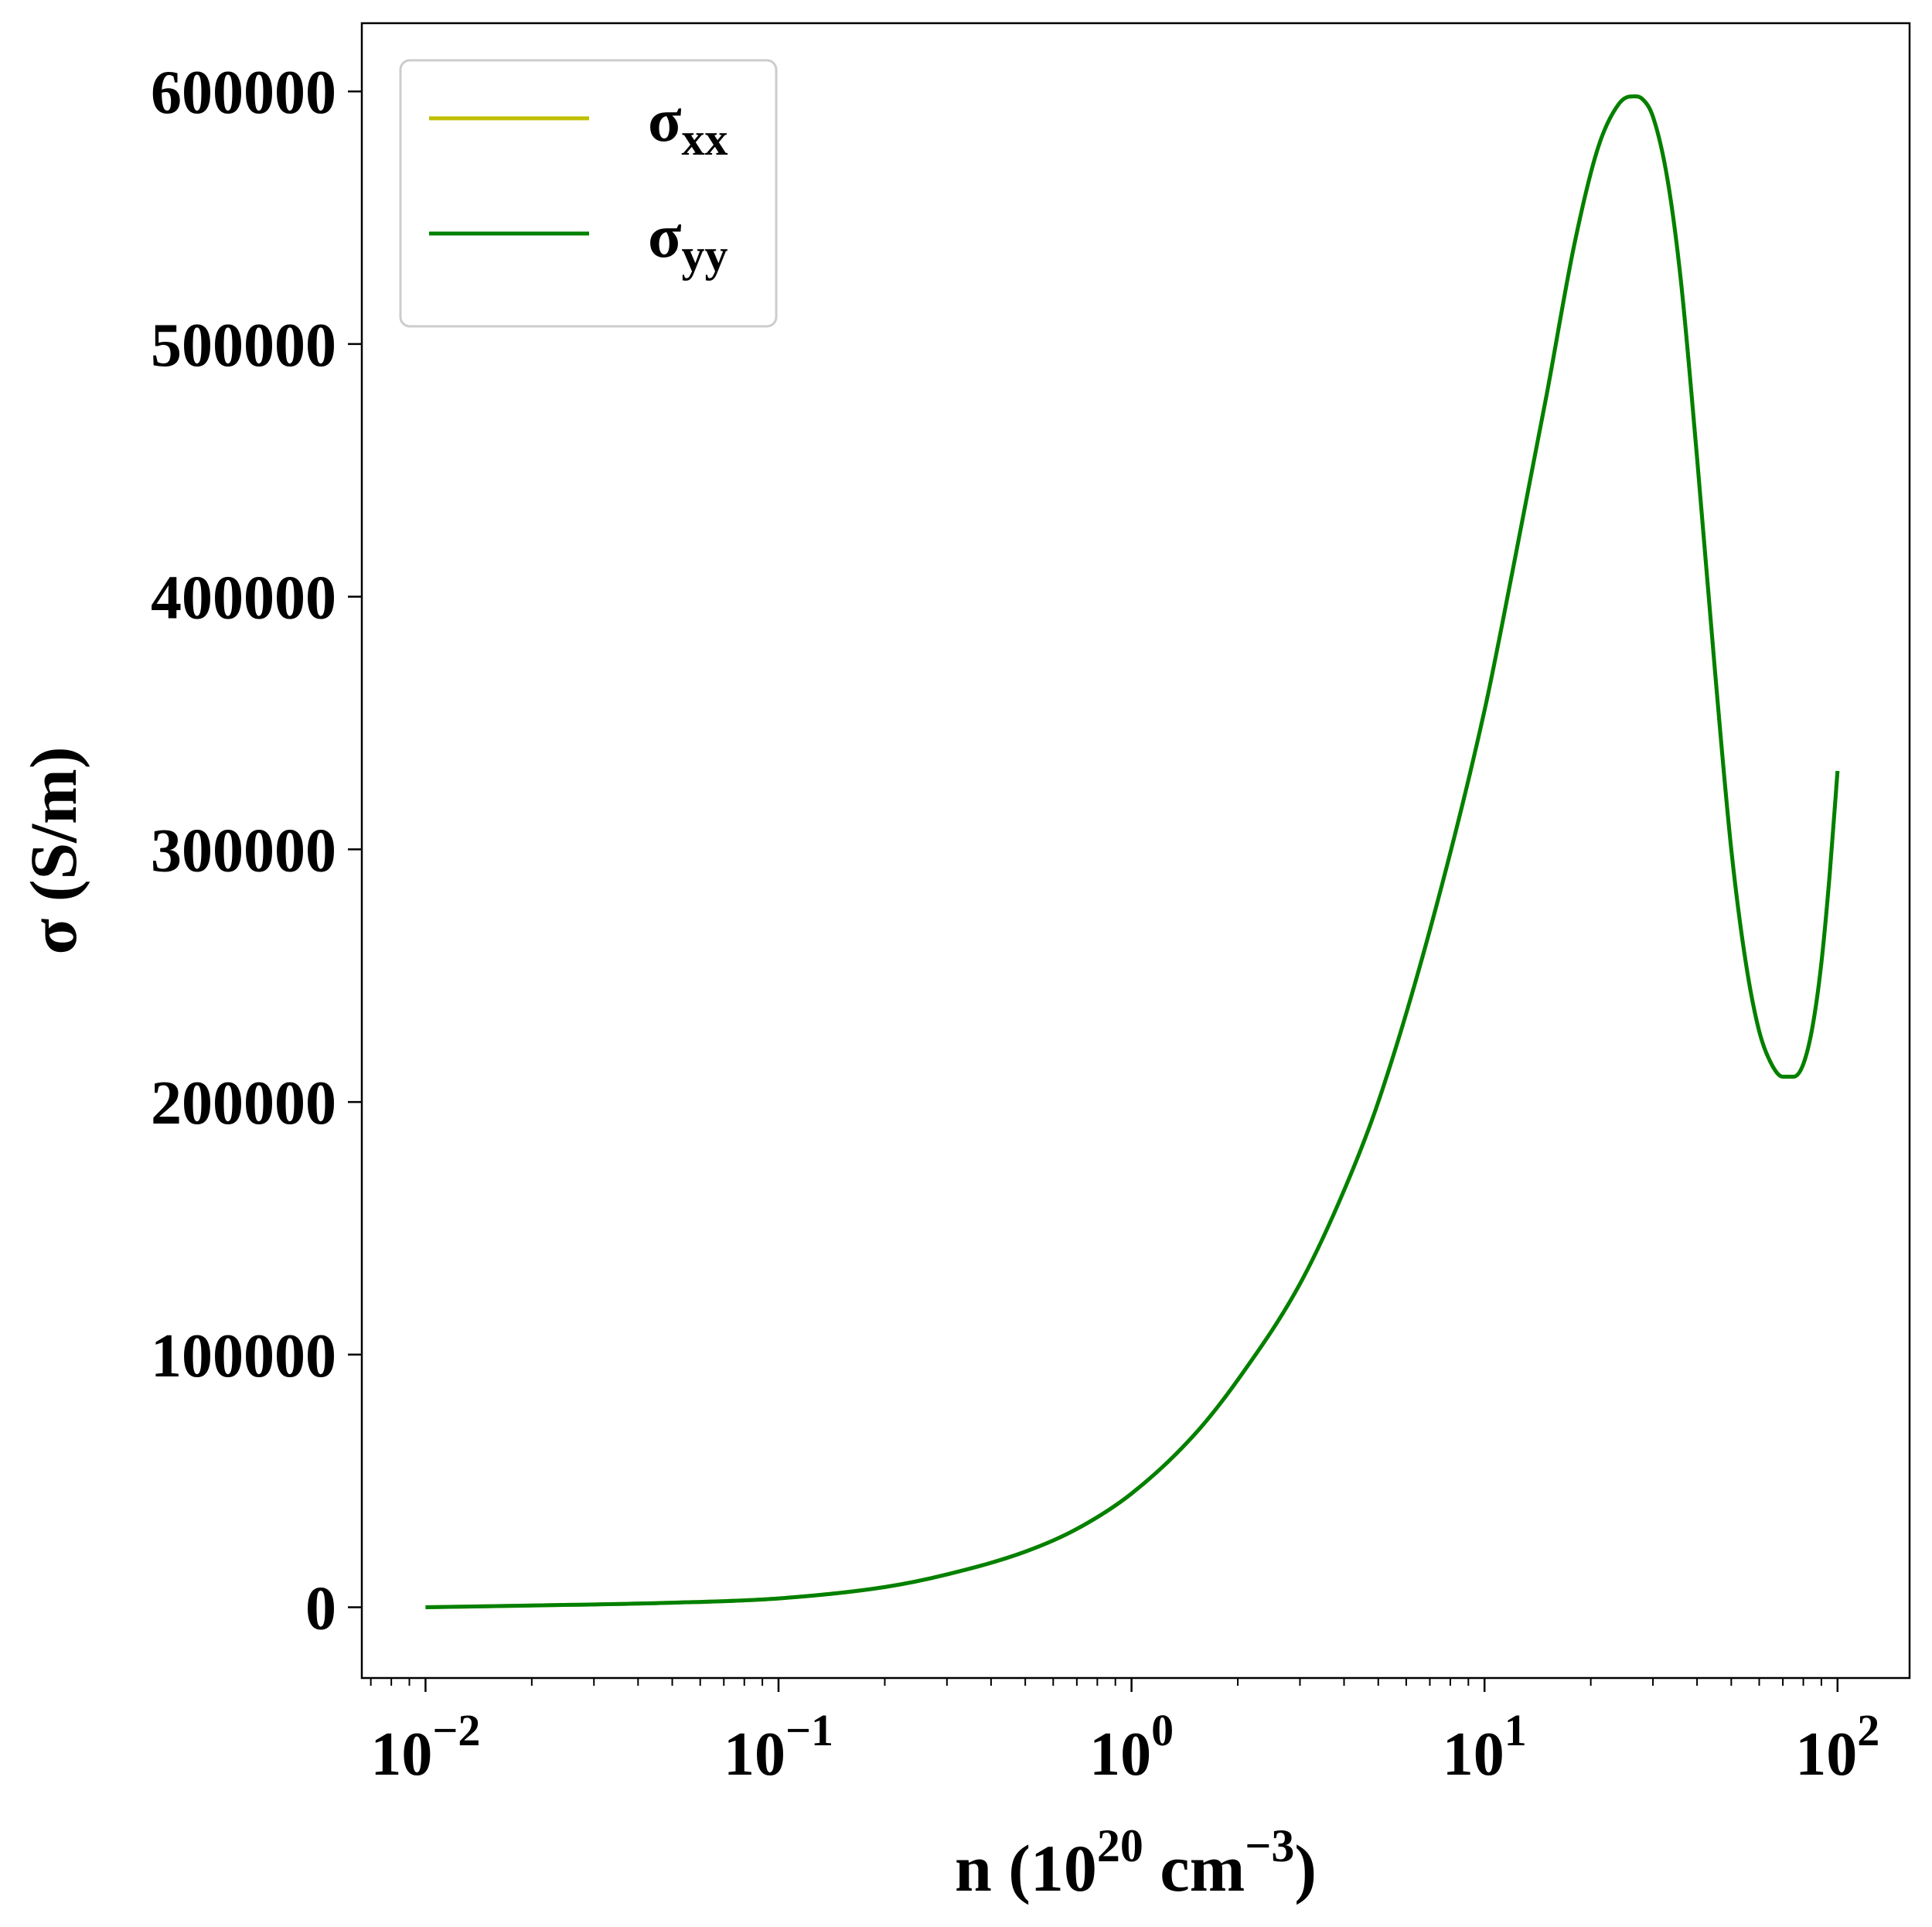 This screenshot has height=1927, width=1932. Describe the element at coordinates (1194, 1868) in the screenshot. I see `x-axis-label-mid: cm` at that location.